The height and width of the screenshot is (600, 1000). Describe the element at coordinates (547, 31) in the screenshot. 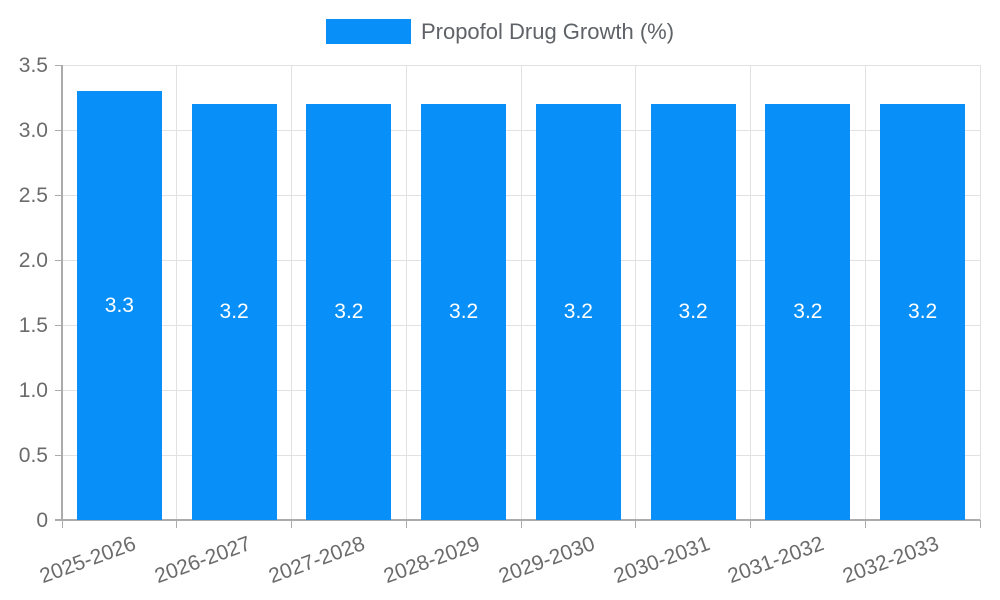

I see `legend-label: Propofol Drug Growth (%)` at that location.